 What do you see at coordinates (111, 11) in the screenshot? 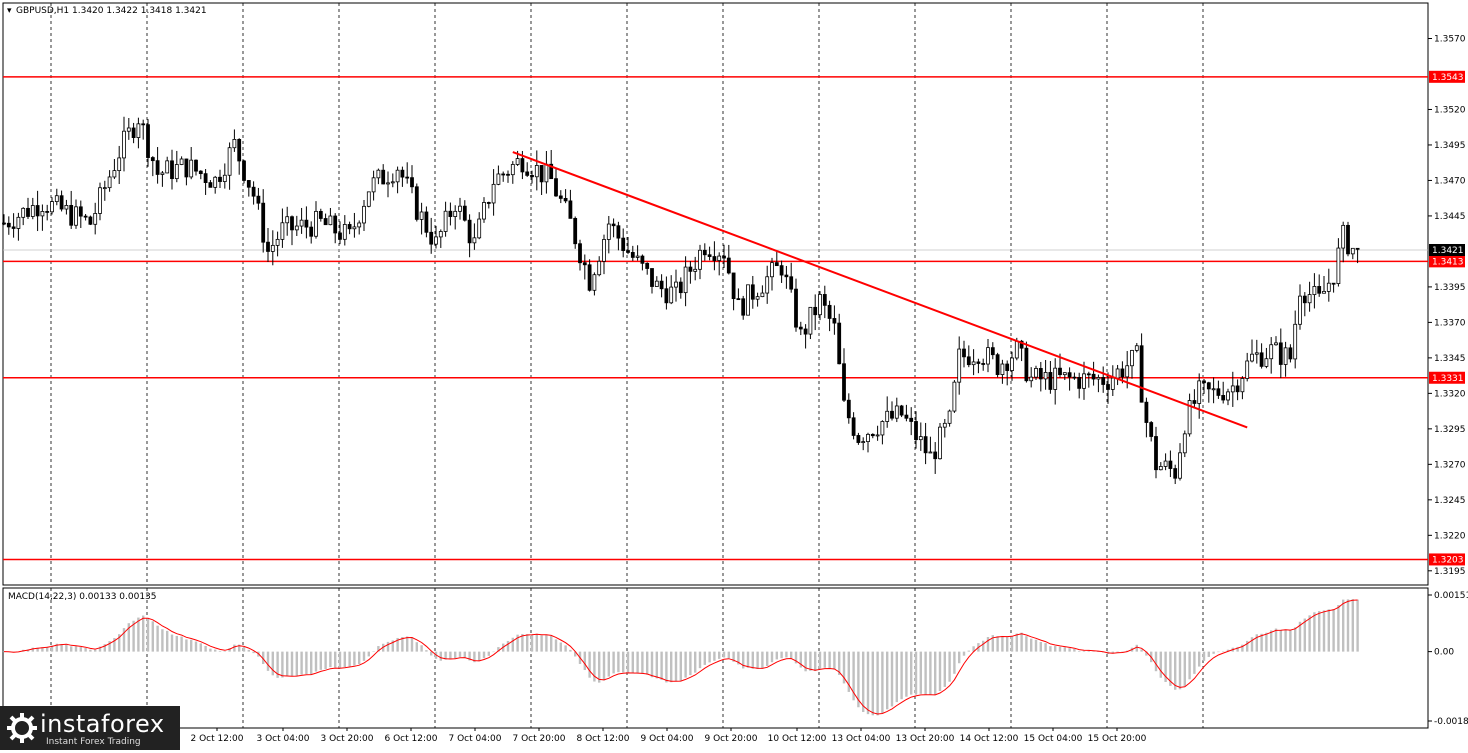
I see `symbol-header: GBPUSD,H1 1.3420 1.3422 1.3418 1.3421` at bounding box center [111, 11].